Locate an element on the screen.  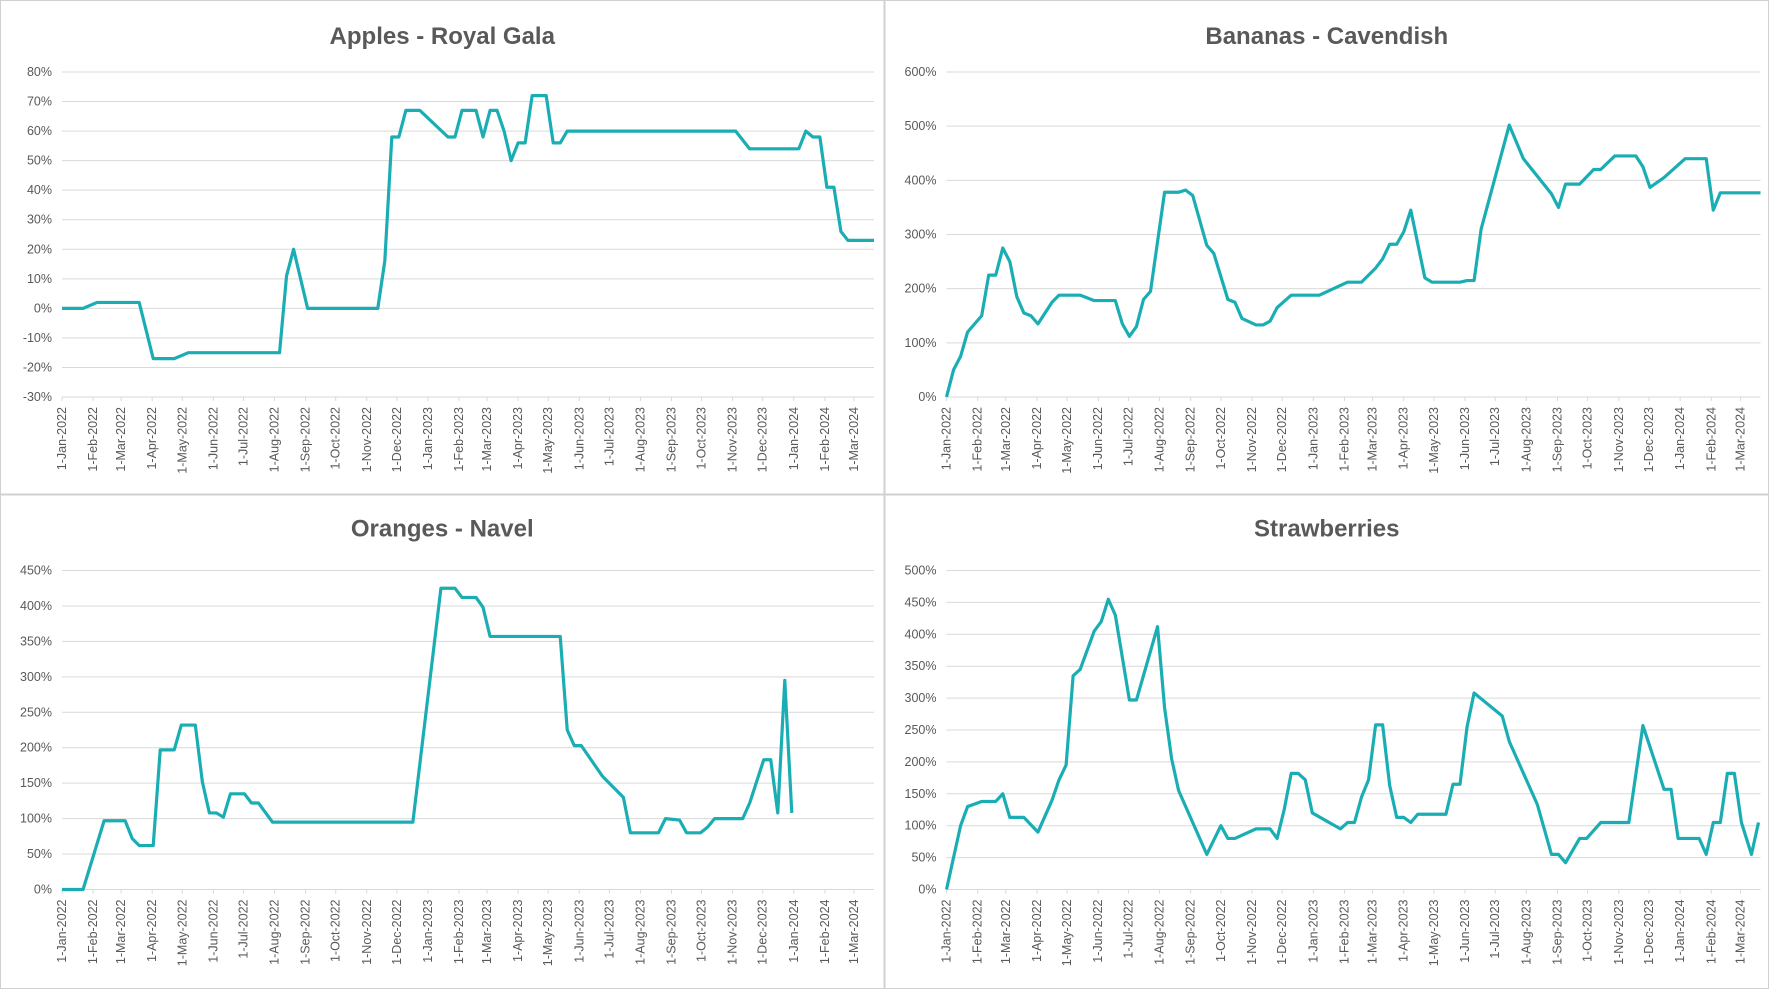
y-tick-label: 60% is located at coordinates (39, 131).